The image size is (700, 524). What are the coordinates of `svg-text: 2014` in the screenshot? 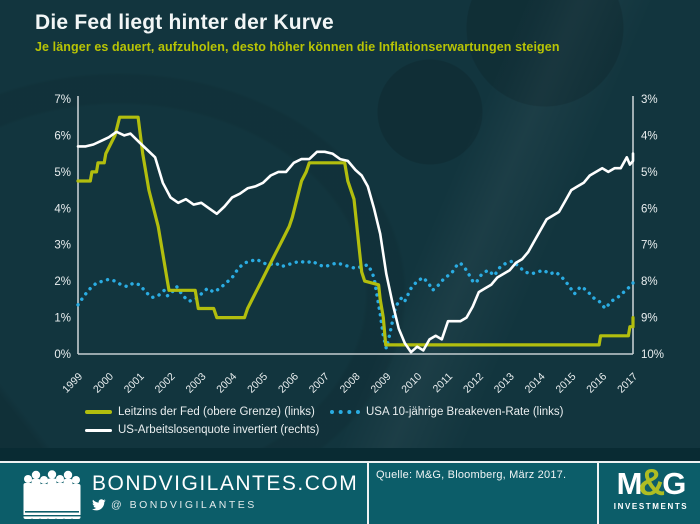 It's located at (535, 383).